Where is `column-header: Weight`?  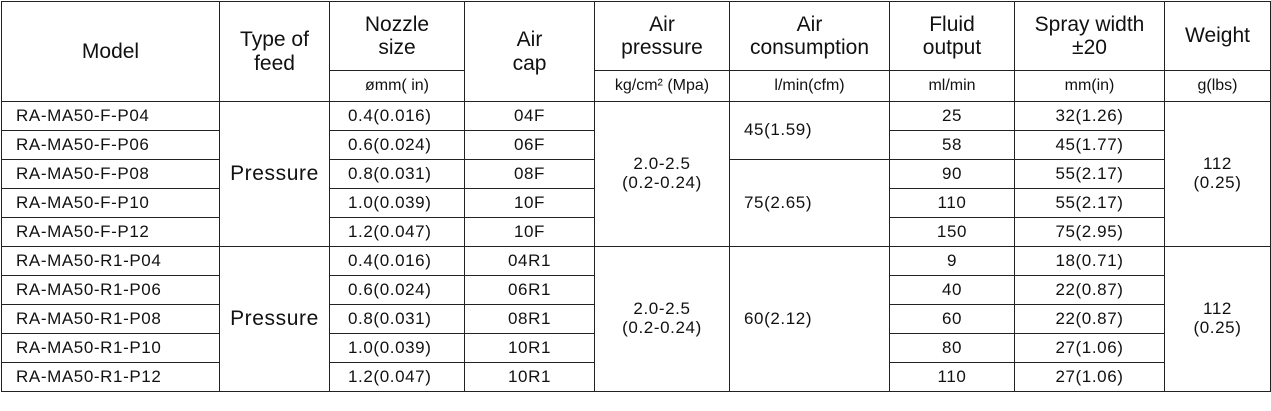
column-header: Weight is located at coordinates (1217, 36).